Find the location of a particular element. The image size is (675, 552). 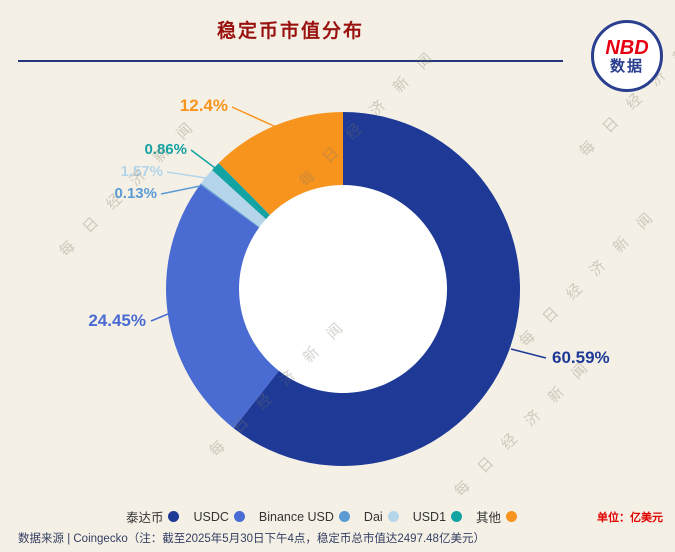

nbd-logo-subtext: 数据 is located at coordinates (626, 66).